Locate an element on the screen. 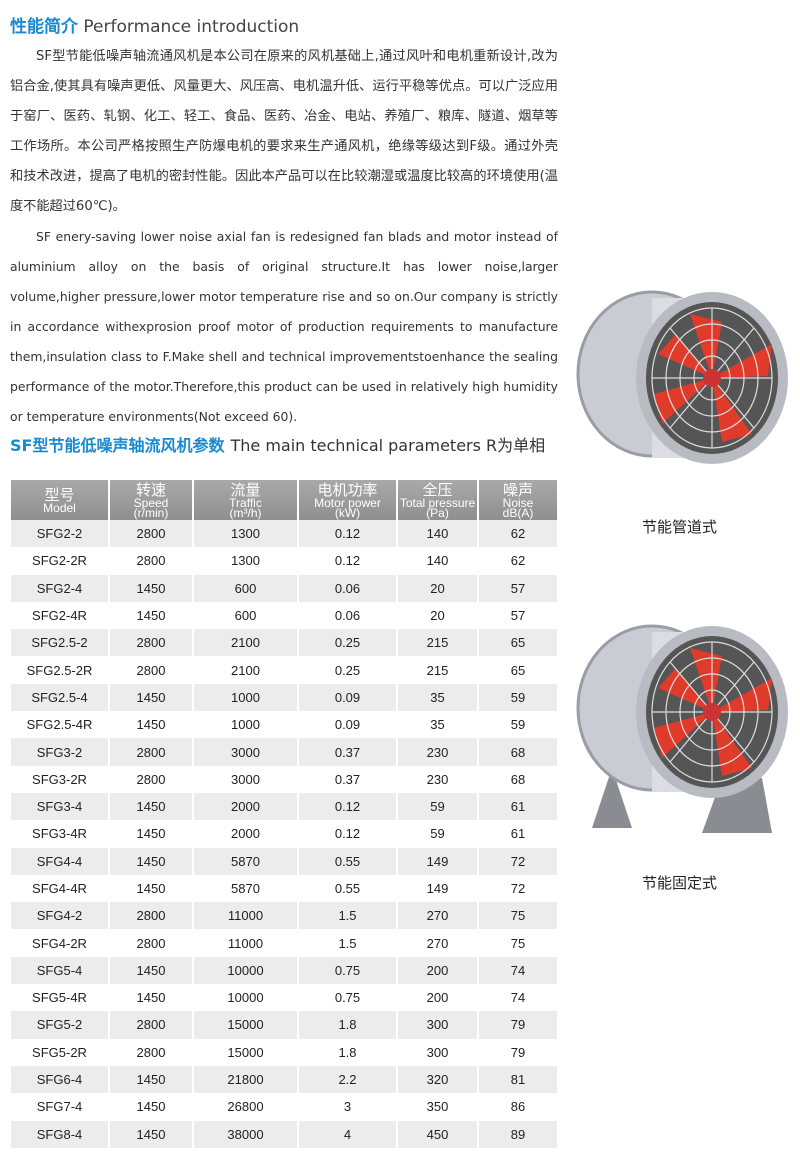 This screenshot has height=1156, width=800. table-cell: 57 is located at coordinates (517, 615).